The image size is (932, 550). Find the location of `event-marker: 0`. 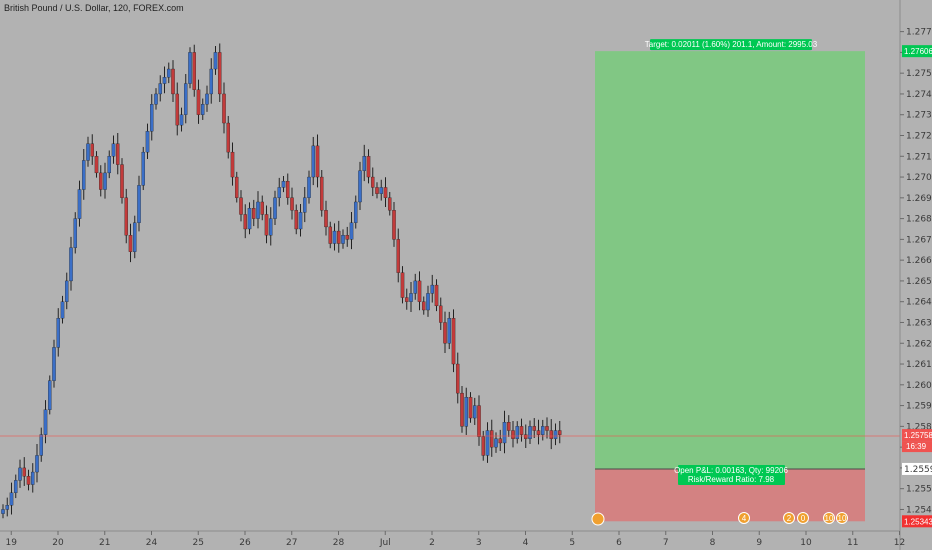

event-marker: 0 is located at coordinates (803, 518).